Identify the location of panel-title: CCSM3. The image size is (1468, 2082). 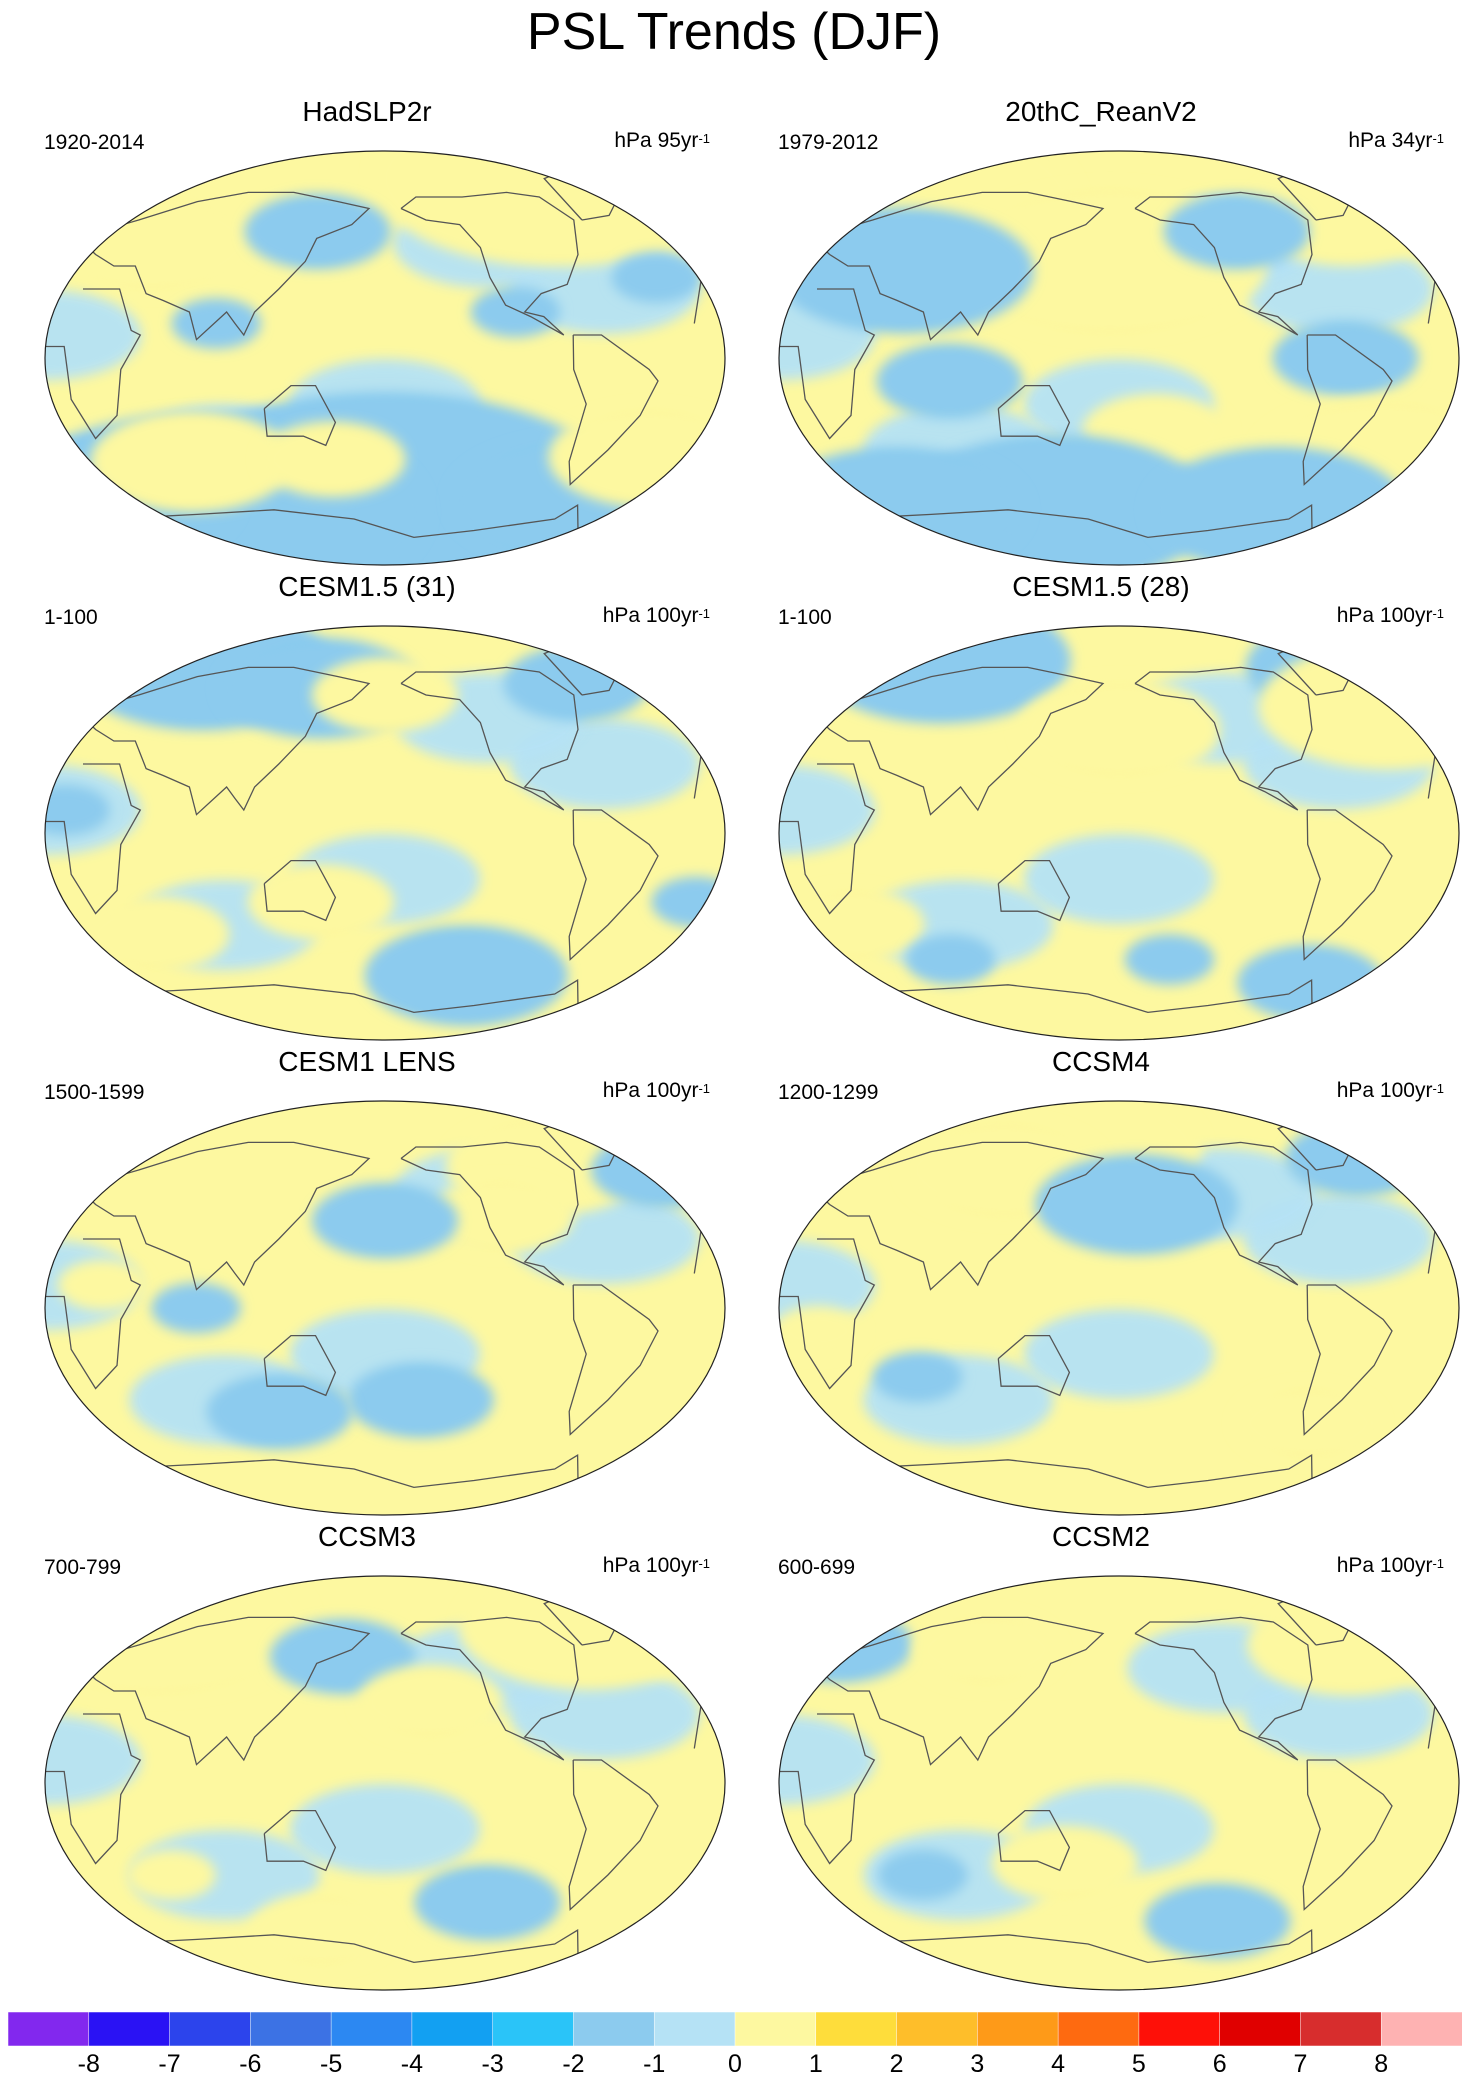
(366, 1536).